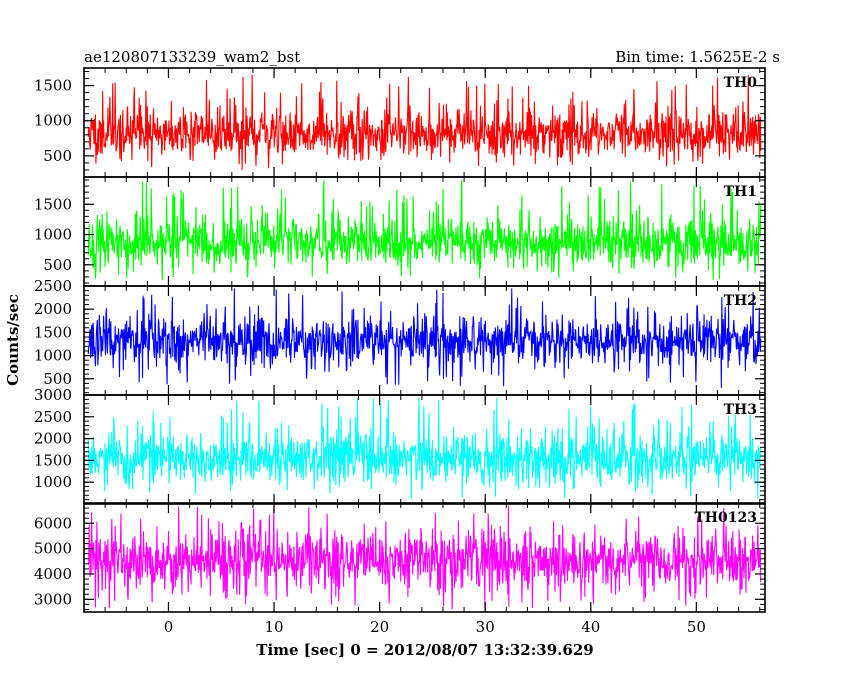  What do you see at coordinates (13, 340) in the screenshot?
I see `y-axis-title: Counts/sec` at bounding box center [13, 340].